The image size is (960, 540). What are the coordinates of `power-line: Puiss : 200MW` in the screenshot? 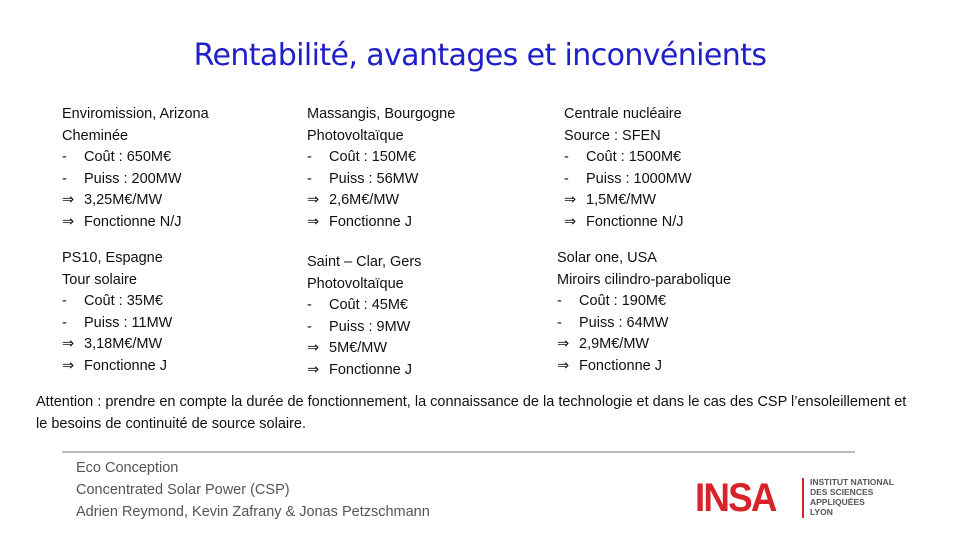 It's located at (135, 180).